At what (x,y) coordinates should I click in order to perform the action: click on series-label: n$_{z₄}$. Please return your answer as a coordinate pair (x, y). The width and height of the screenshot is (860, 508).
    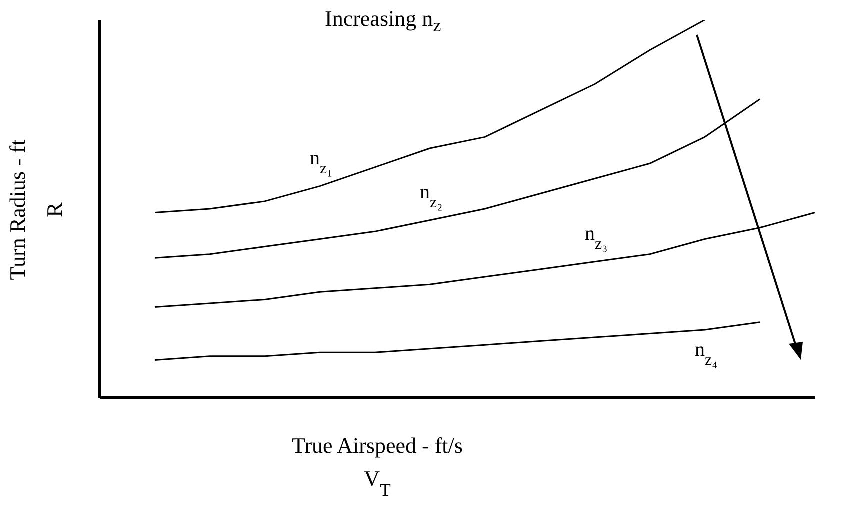
    Looking at the image, I should click on (706, 353).